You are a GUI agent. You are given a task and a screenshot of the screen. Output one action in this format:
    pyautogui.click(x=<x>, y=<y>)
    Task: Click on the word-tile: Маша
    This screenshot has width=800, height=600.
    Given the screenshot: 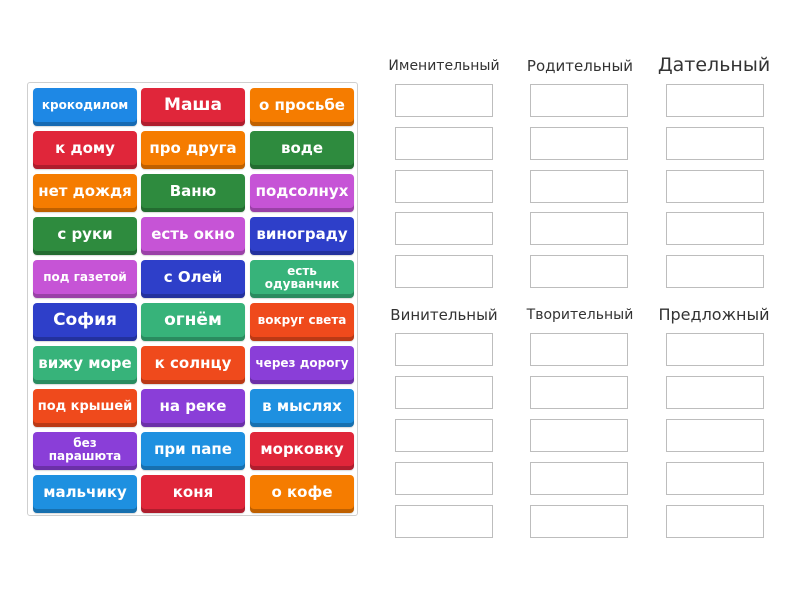 What is the action you would take?
    pyautogui.click(x=193, y=107)
    